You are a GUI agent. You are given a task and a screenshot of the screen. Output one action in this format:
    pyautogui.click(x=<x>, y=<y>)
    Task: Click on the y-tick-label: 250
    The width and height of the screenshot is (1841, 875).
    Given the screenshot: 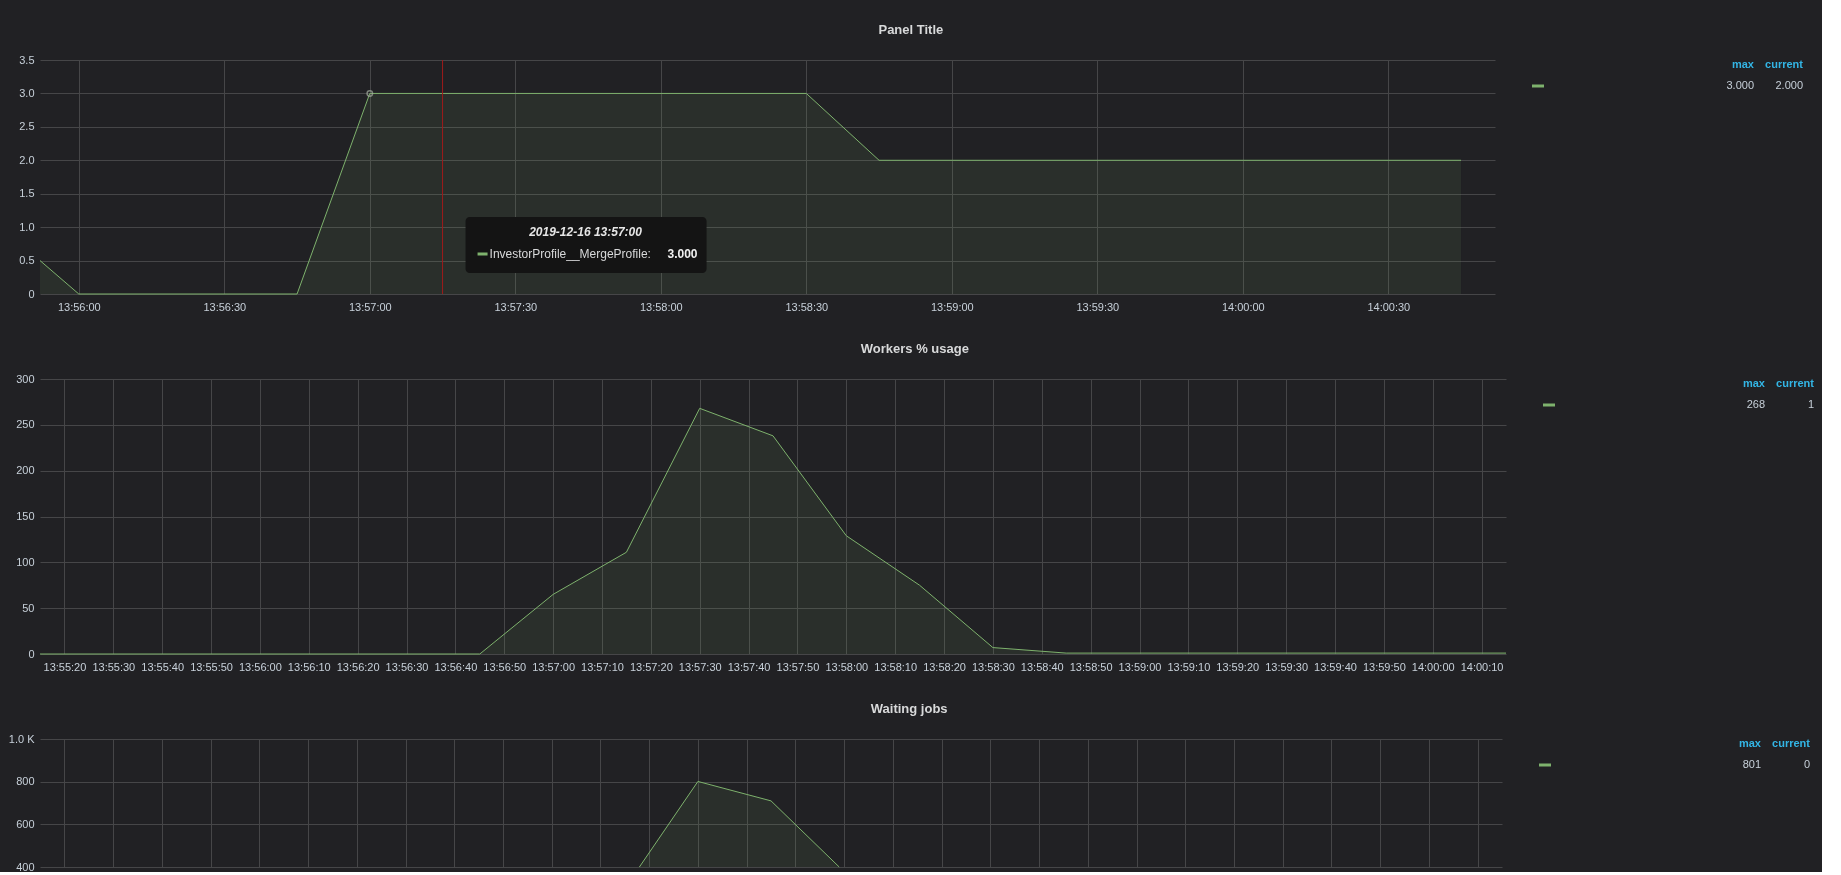 What is the action you would take?
    pyautogui.click(x=25, y=424)
    